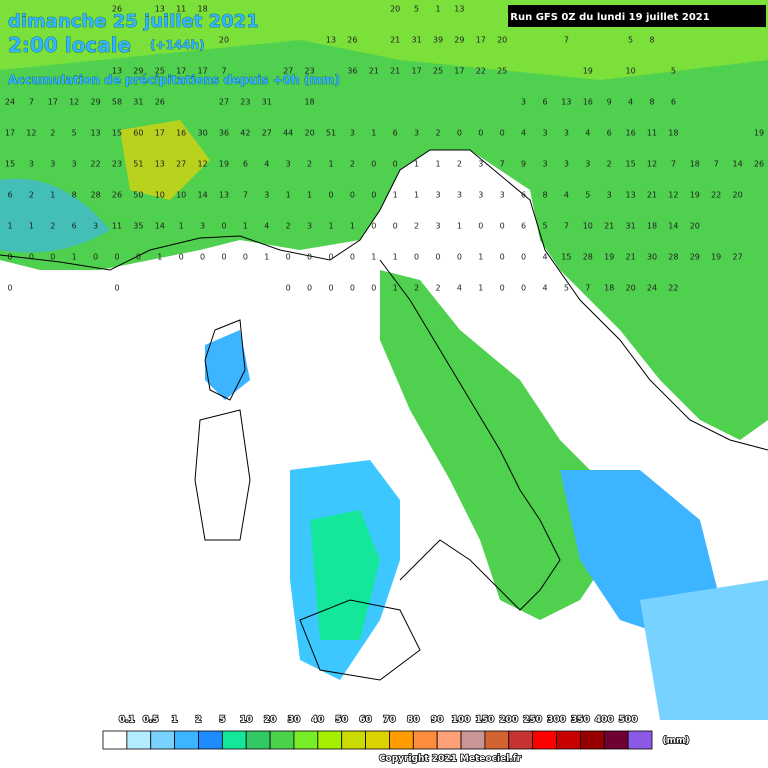 Image resolution: width=768 pixels, height=768 pixels. Describe the element at coordinates (459, 40) in the screenshot. I see `grid-value: 29` at that location.